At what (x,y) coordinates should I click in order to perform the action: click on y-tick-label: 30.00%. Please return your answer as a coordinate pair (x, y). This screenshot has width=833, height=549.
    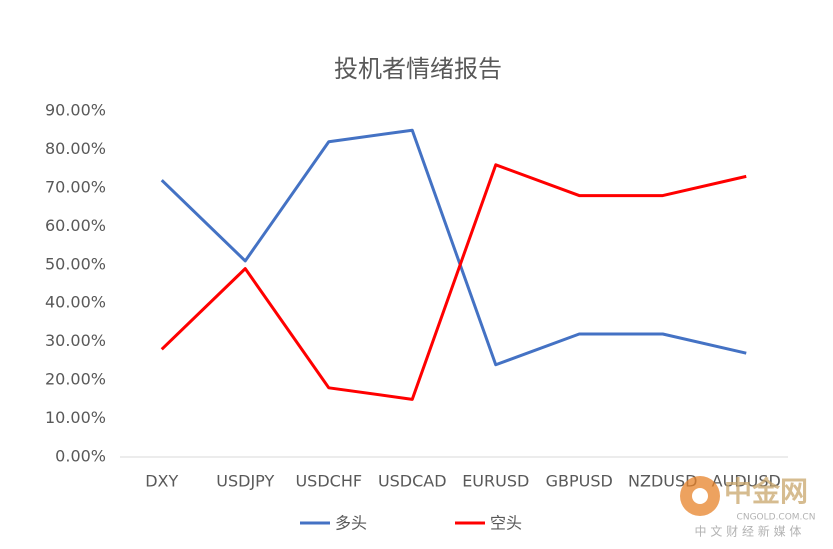
    Looking at the image, I should click on (75, 340).